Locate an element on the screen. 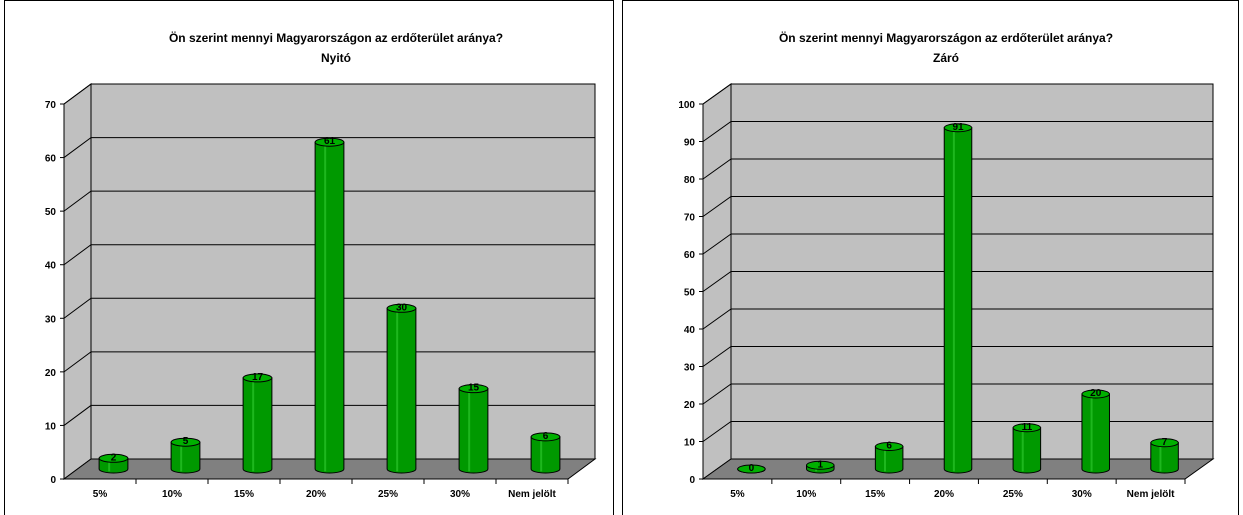 This screenshot has height=515, width=1243. data-label: 61 is located at coordinates (330, 141).